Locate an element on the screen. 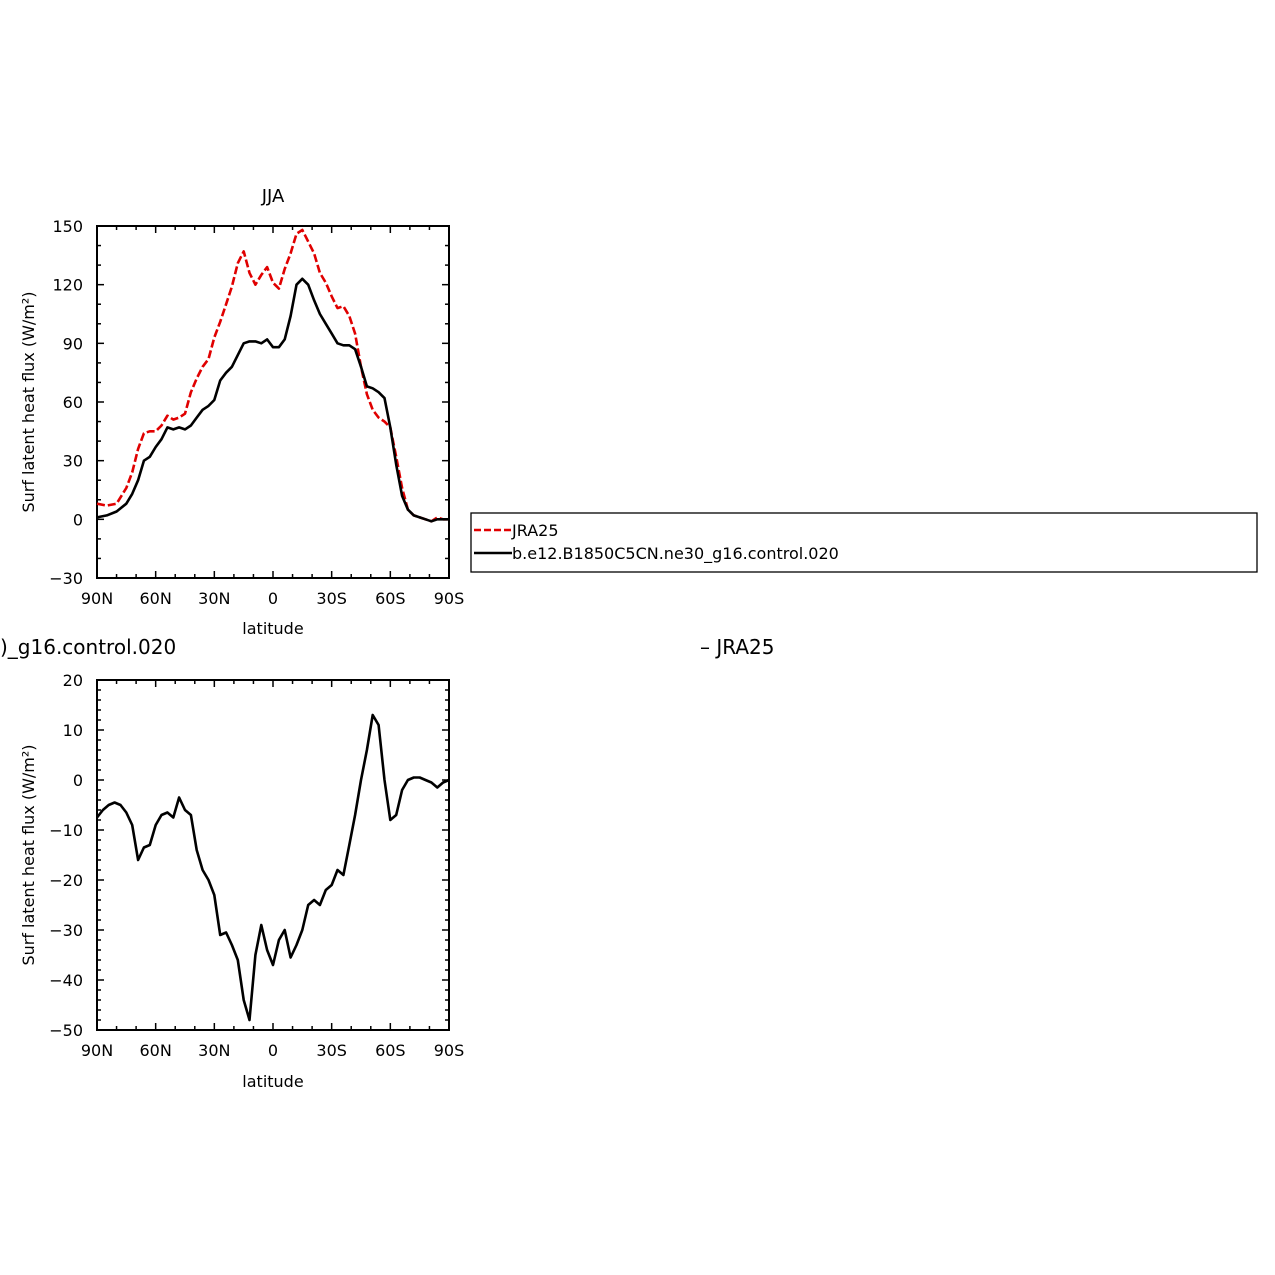 Image resolution: width=1275 pixels, height=1275 pixels. top-ticks: 90N 60N 30N 0 30S 60S 90S −30 0 30 60 90 120 150 is located at coordinates (256, 412).